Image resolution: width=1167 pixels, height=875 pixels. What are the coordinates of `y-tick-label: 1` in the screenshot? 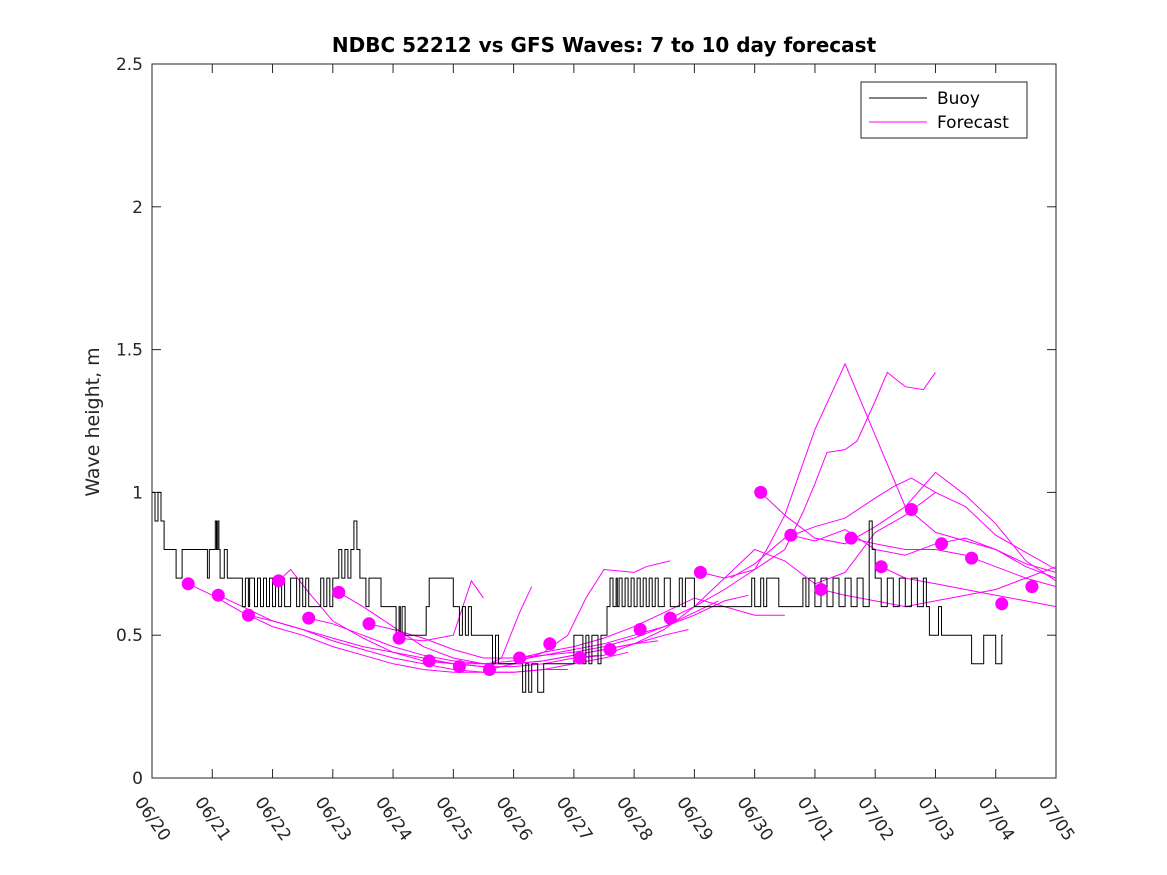 It's located at (137, 493).